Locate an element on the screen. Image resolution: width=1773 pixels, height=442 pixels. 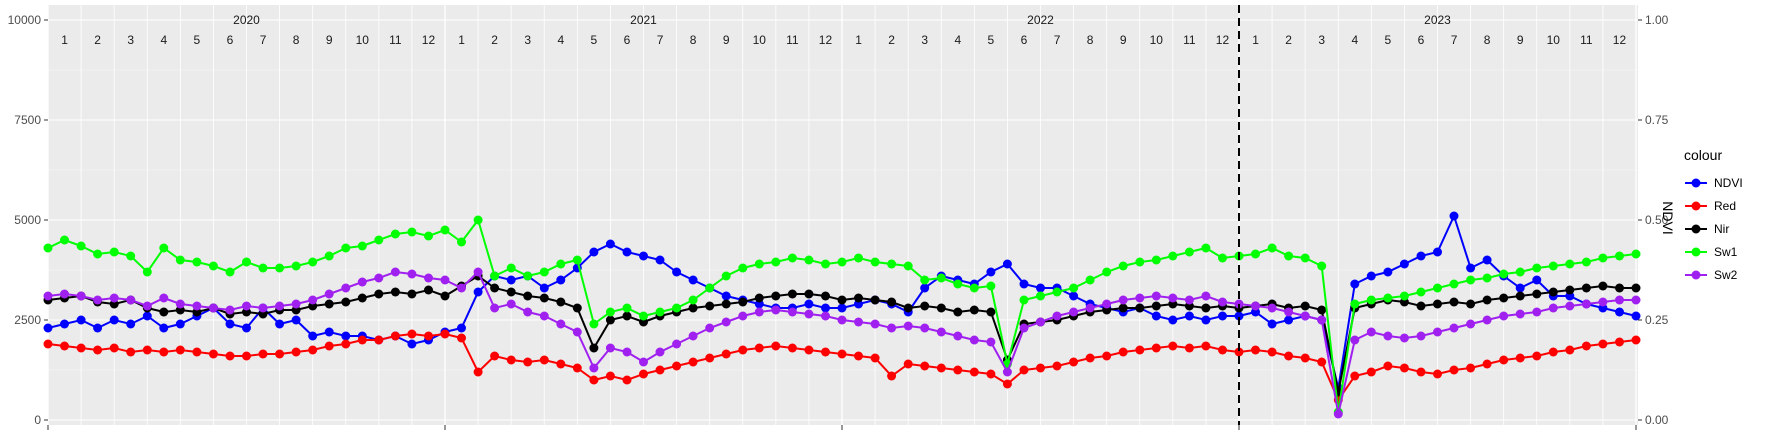
right-tick-label: 0.00 is located at coordinates (1657, 420).